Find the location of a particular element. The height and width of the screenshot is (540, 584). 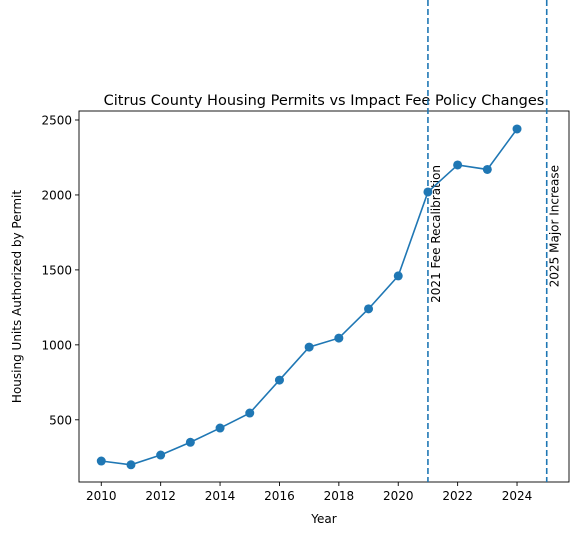

data-point-2013 is located at coordinates (190, 442).